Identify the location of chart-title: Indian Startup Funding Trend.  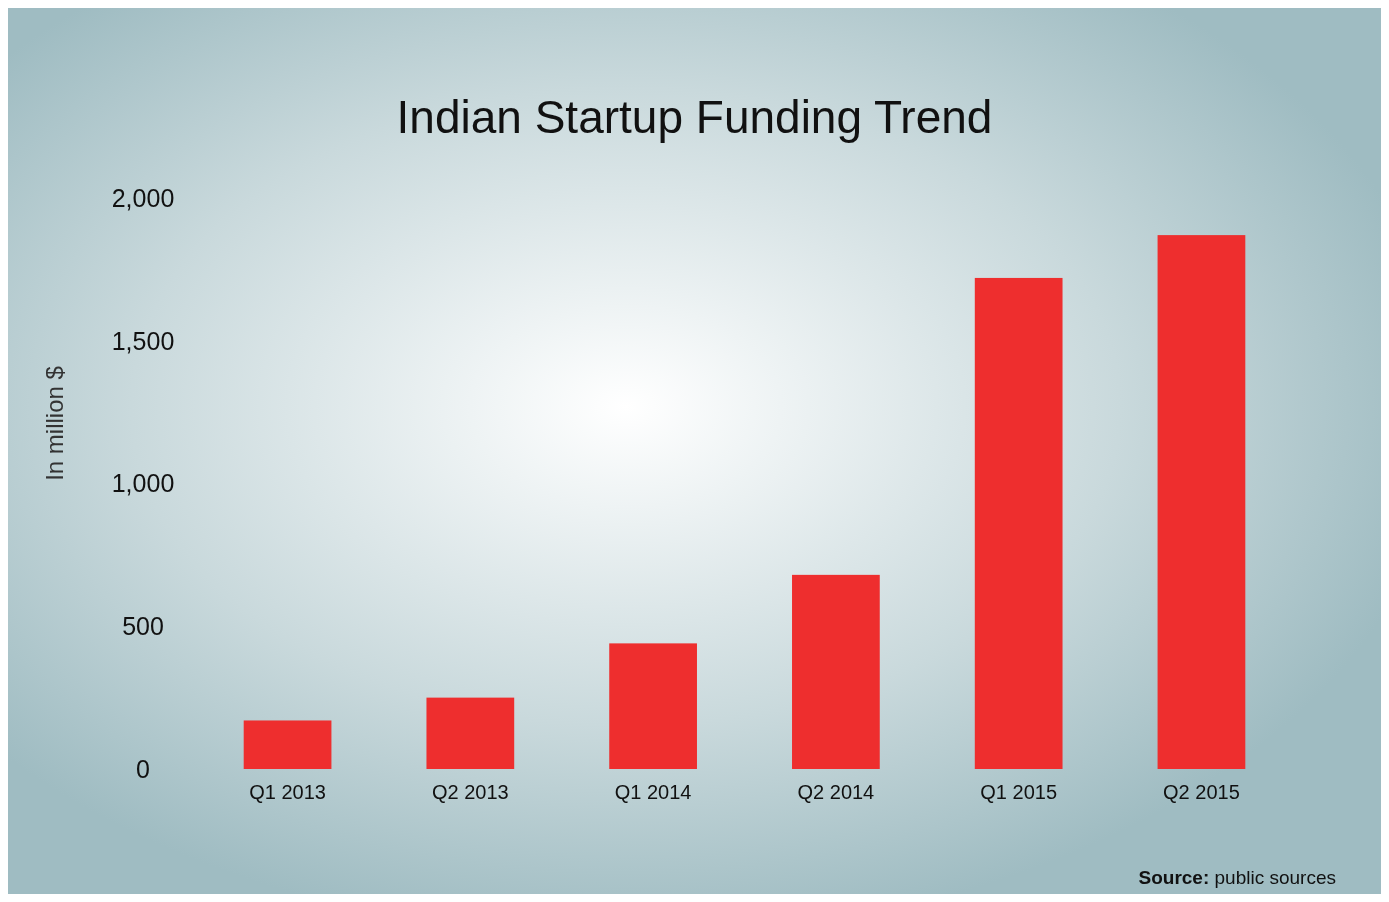
(694, 117).